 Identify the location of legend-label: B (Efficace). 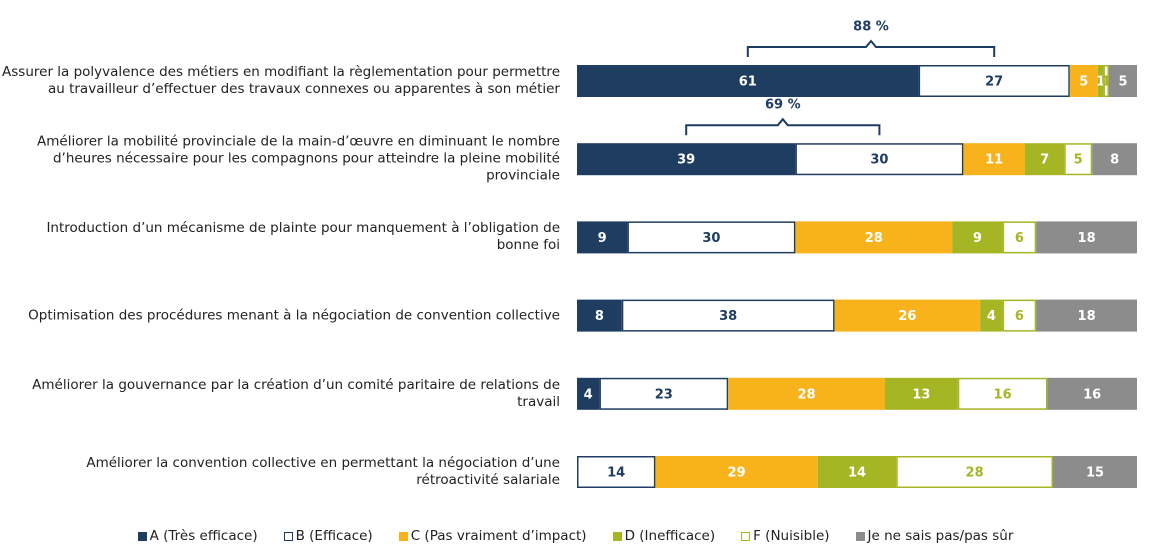
(334, 536).